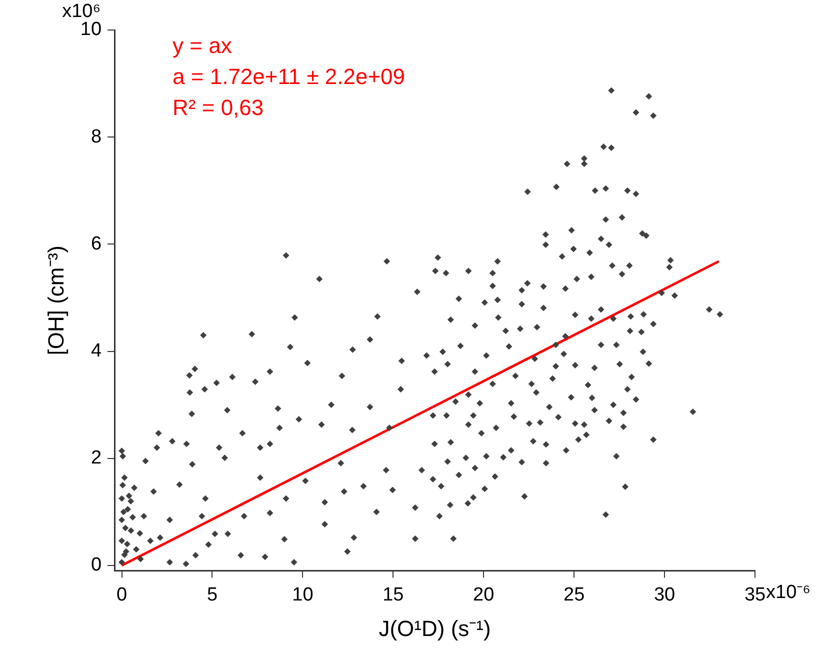 This screenshot has width=835, height=657. What do you see at coordinates (303, 595) in the screenshot?
I see `x-tick-label: 10` at bounding box center [303, 595].